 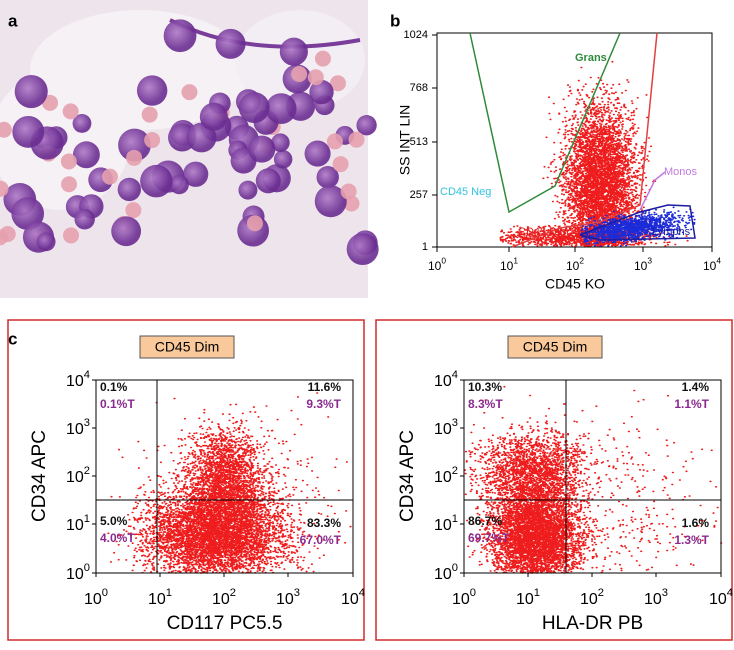 What do you see at coordinates (405, 140) in the screenshot?
I see `y-axis-label: SS INT LIN` at bounding box center [405, 140].